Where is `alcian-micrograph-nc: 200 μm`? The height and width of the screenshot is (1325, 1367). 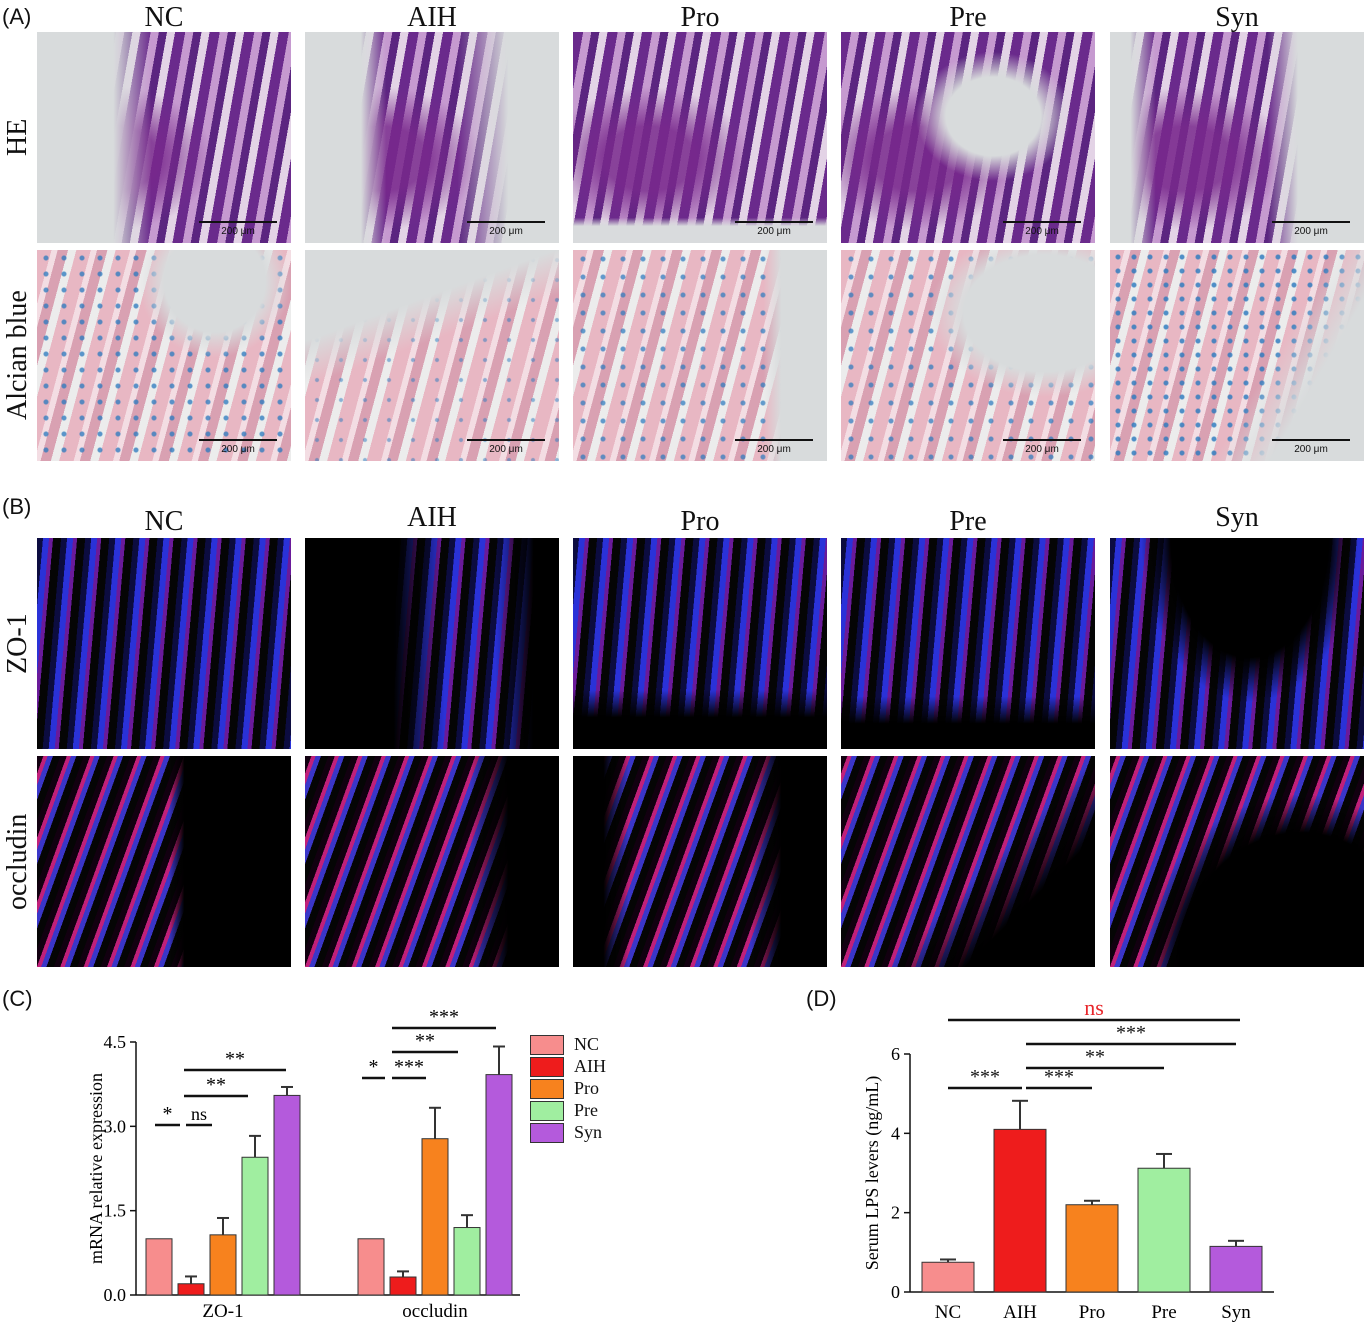
alcian-micrograph-nc: 200 μm is located at coordinates (164, 355).